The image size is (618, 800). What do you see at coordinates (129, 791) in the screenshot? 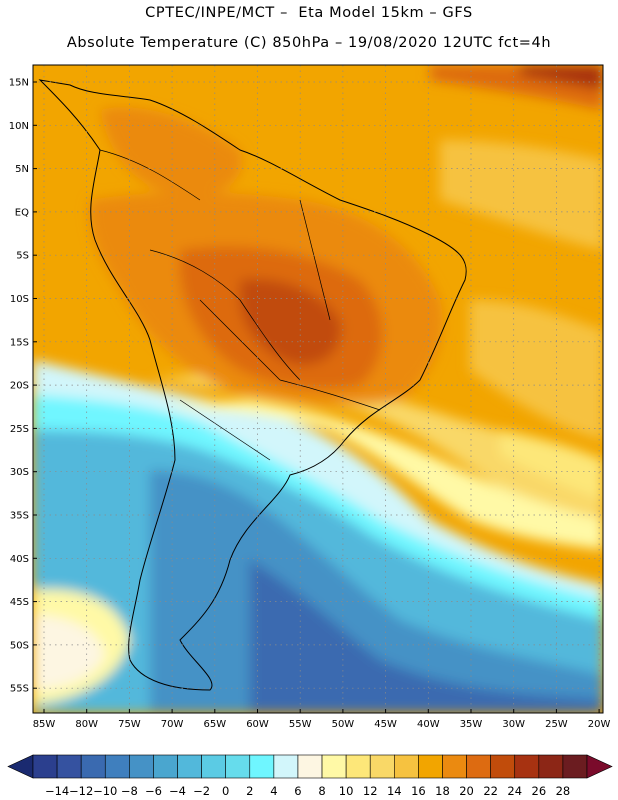
I see `colorbar-tick-label: −8` at bounding box center [129, 791].